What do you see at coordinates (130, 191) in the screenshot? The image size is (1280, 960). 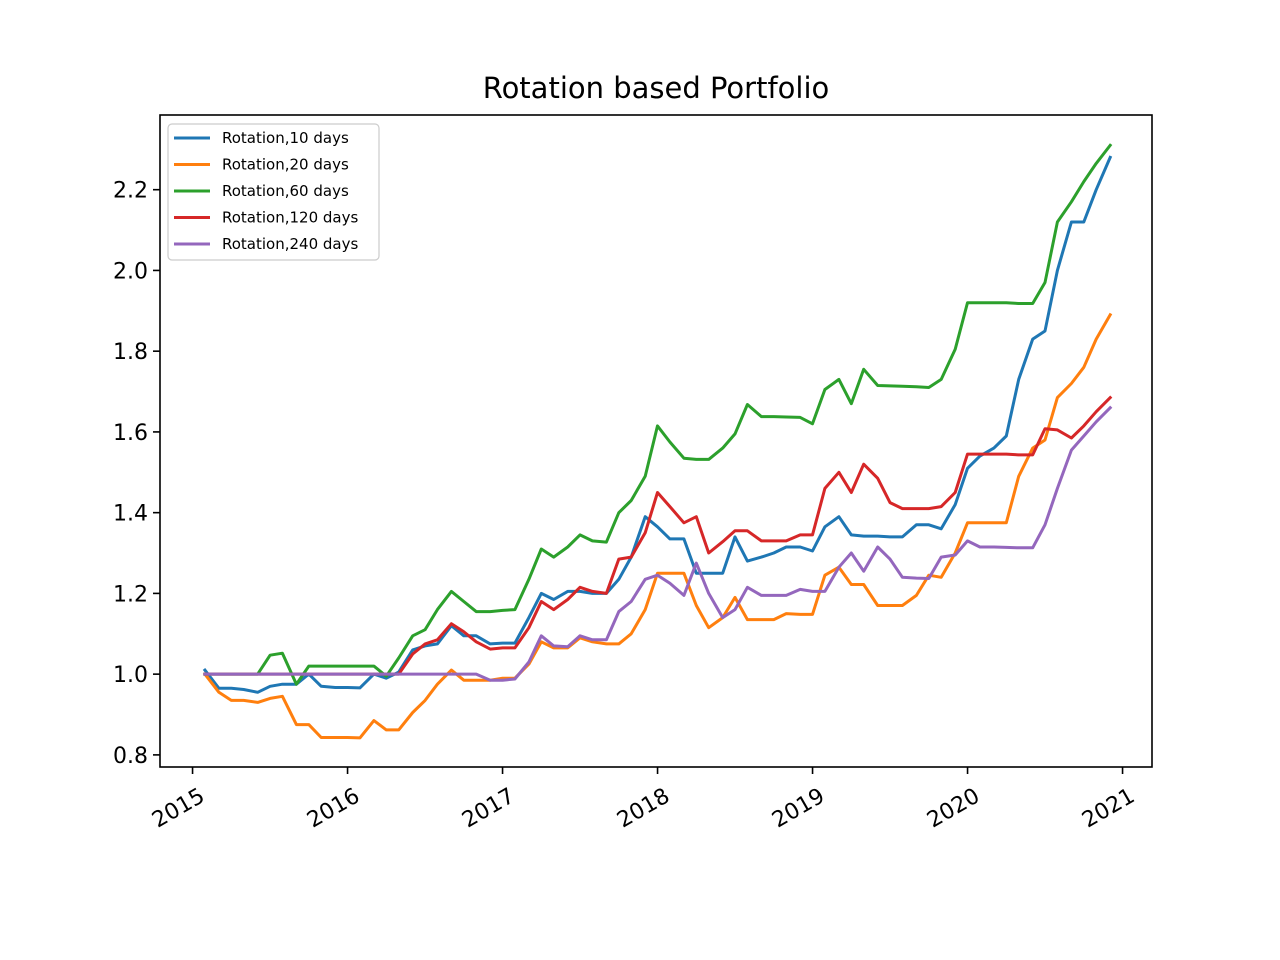 I see `y-tick-label: 2.2` at bounding box center [130, 191].